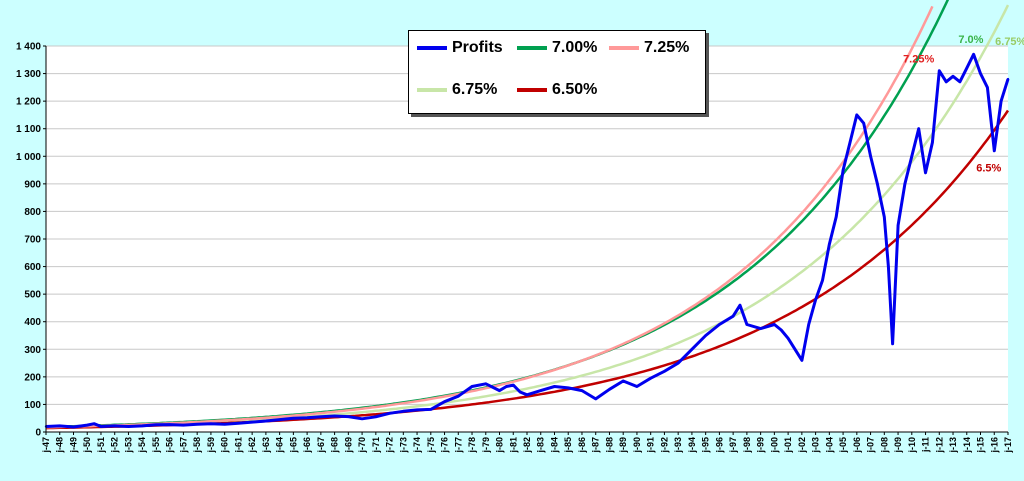 The width and height of the screenshot is (1024, 481). I want to click on x-tick-label: j-60, so click(225, 445).